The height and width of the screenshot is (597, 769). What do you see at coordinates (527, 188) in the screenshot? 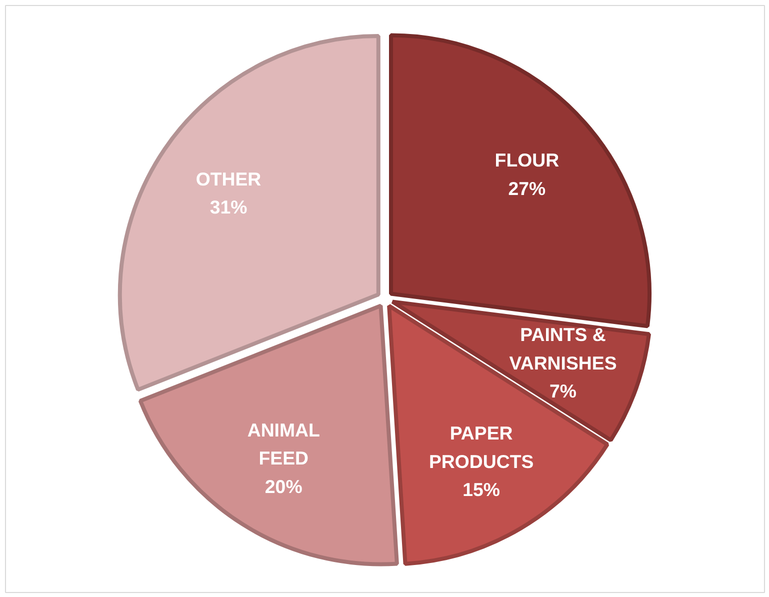
I see `data-label: 27%` at bounding box center [527, 188].